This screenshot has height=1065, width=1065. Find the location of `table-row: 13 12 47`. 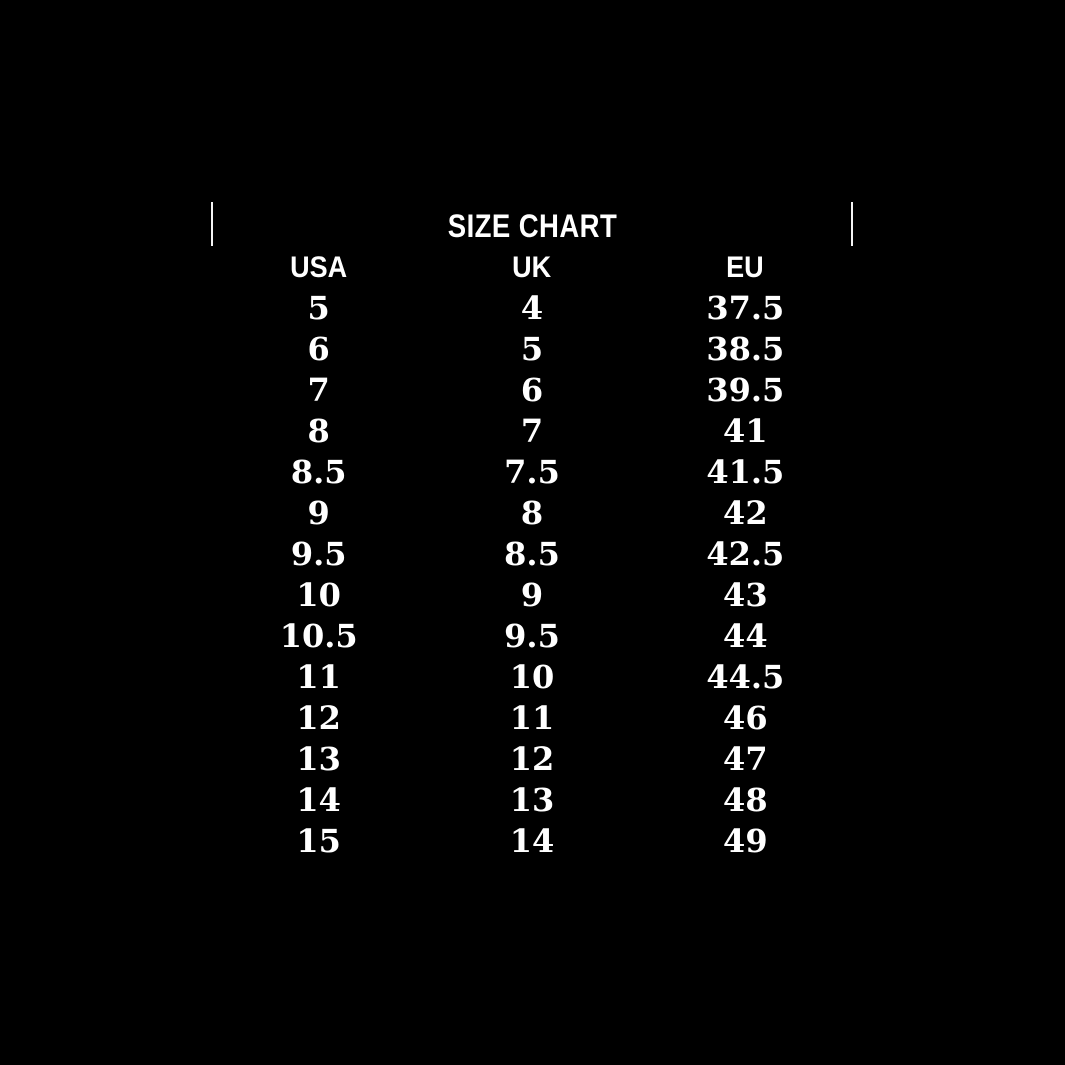

table-row: 13 12 47 is located at coordinates (532, 759).